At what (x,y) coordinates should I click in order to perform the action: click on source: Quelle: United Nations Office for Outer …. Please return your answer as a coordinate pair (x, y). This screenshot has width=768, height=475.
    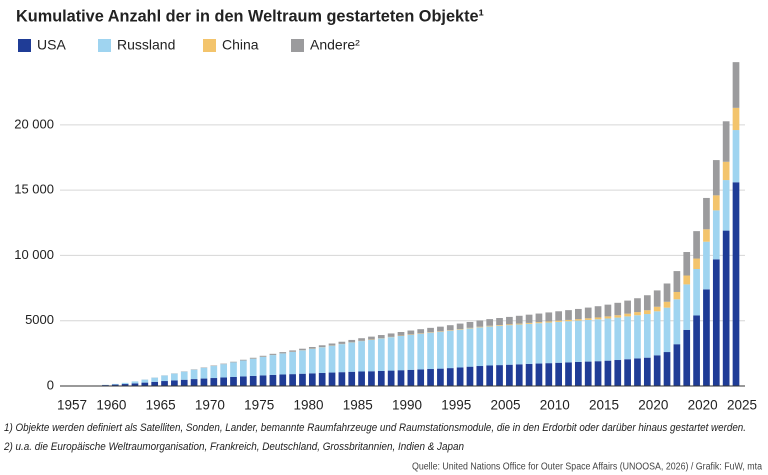
    Looking at the image, I should click on (587, 467).